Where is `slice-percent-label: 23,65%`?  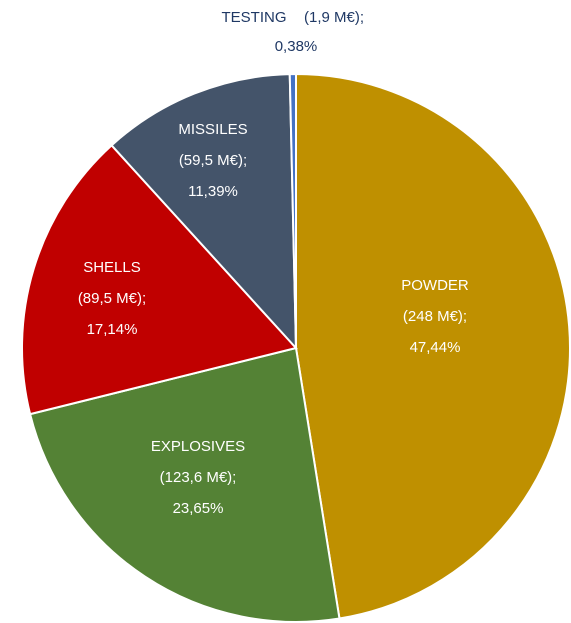
slice-percent-label: 23,65% is located at coordinates (198, 508).